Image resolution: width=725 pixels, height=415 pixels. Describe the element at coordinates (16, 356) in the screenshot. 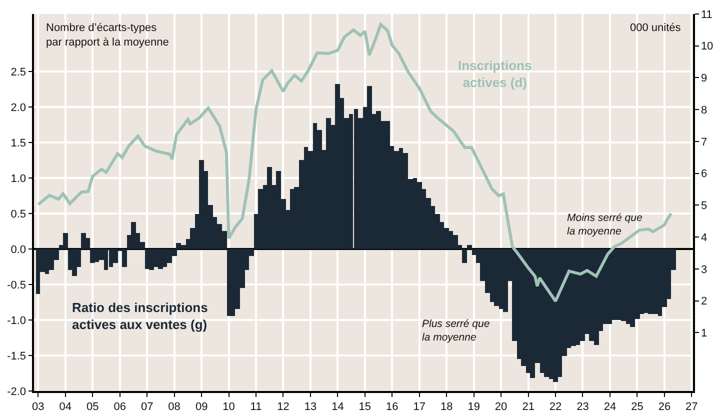

I see `y-tick-label: -1.5` at that location.